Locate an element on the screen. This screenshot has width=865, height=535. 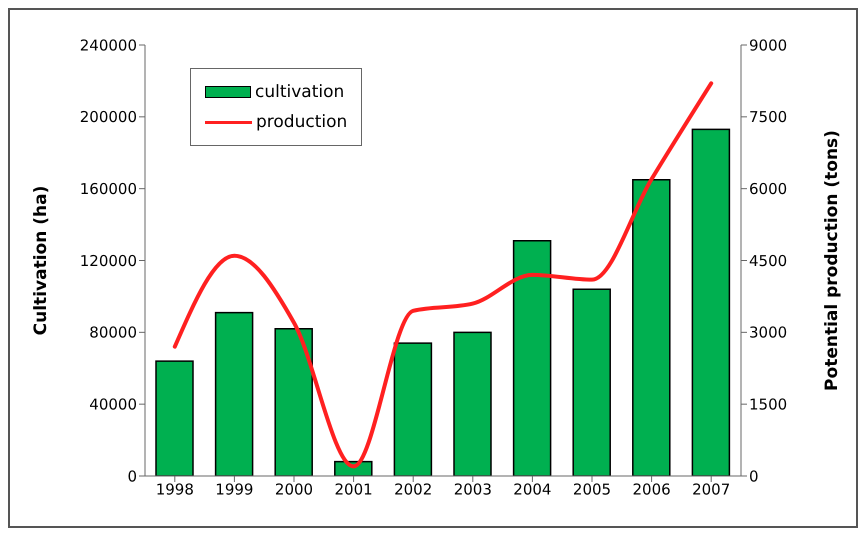
y2-tick-label: 4500 is located at coordinates (768, 261).